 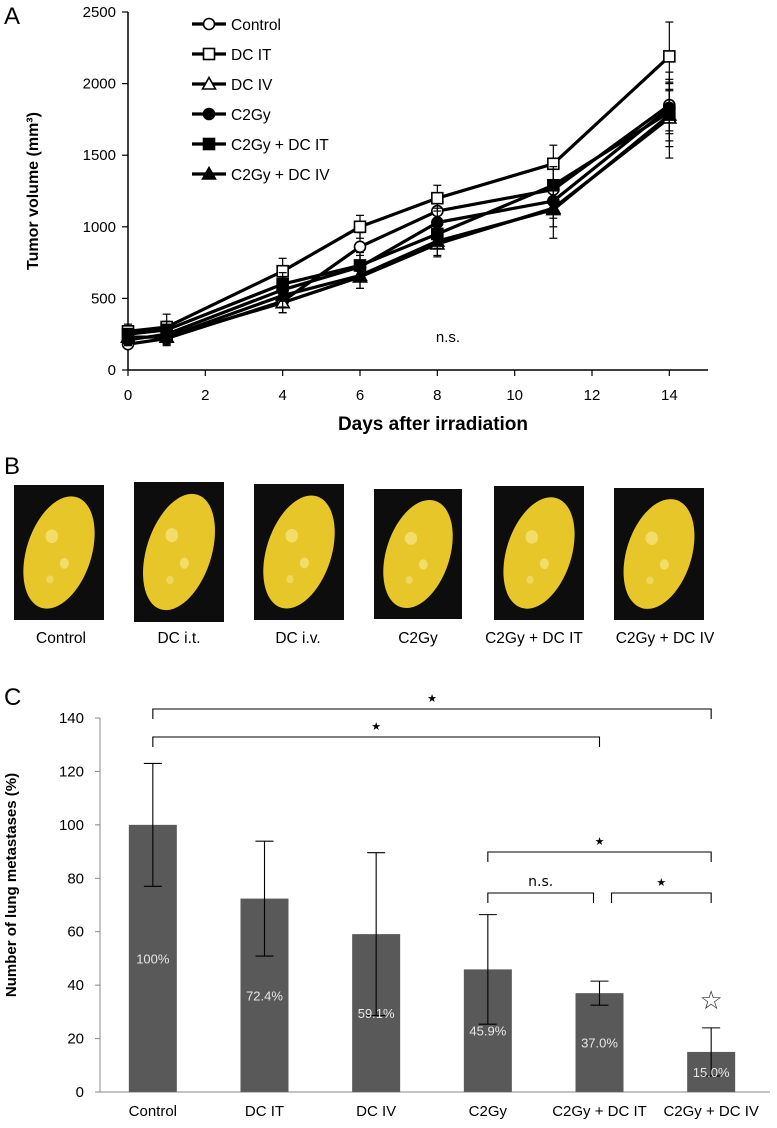 What do you see at coordinates (11, 885) in the screenshot?
I see `y-axis-title: Number of lung metastases (%)` at bounding box center [11, 885].